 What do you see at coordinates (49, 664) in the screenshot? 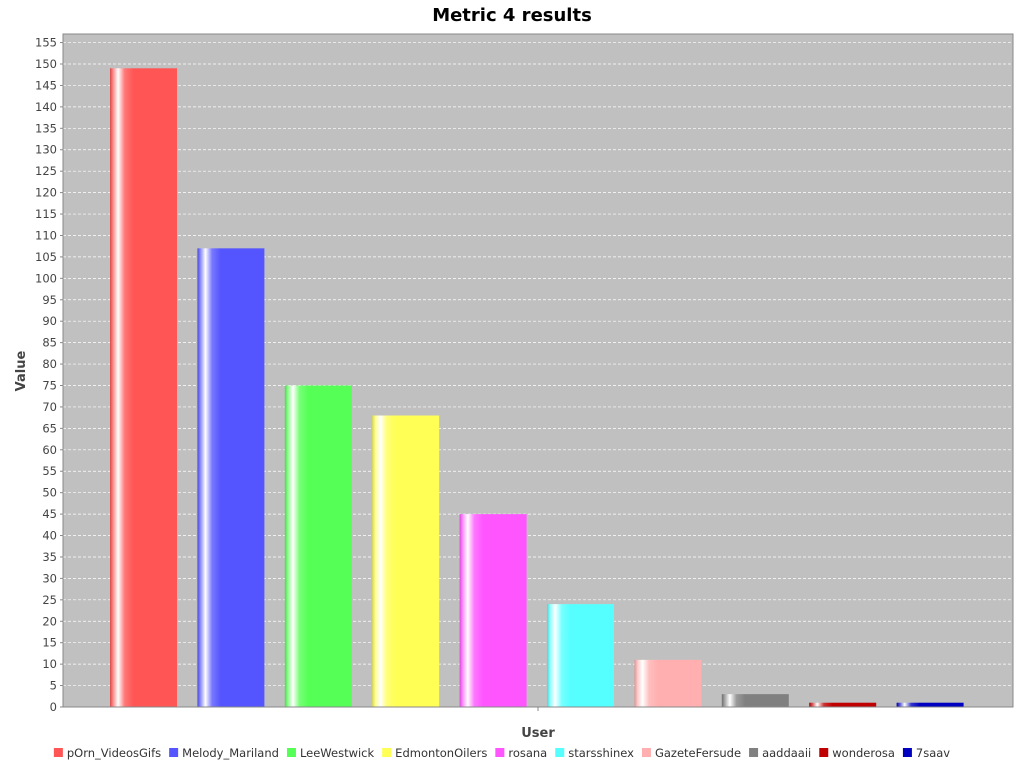
I see `y-tick-label: 10` at bounding box center [49, 664].